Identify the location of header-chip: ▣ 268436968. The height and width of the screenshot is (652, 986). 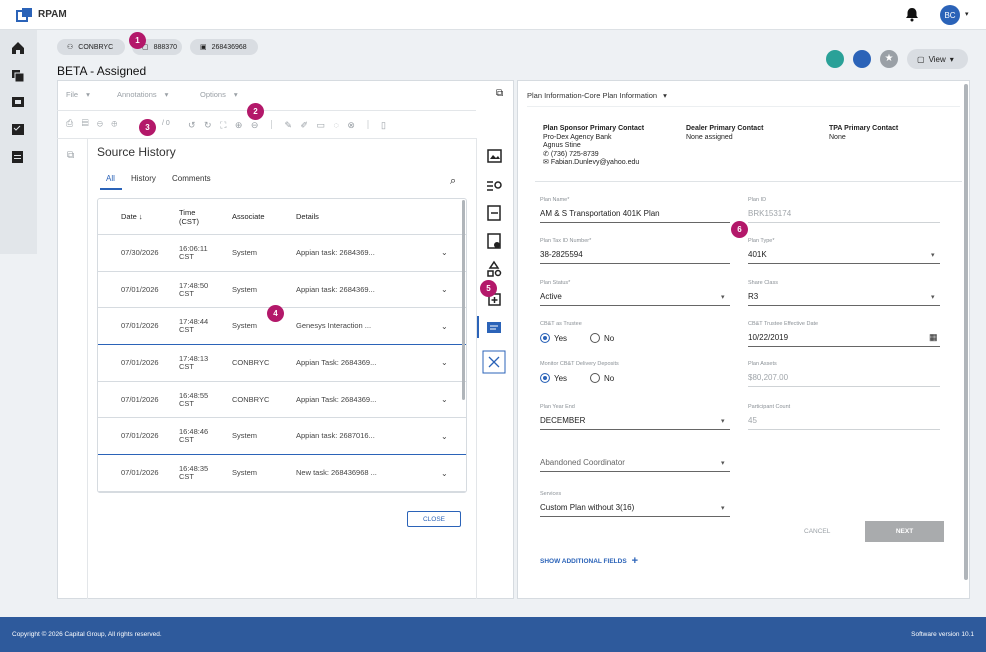
(224, 47).